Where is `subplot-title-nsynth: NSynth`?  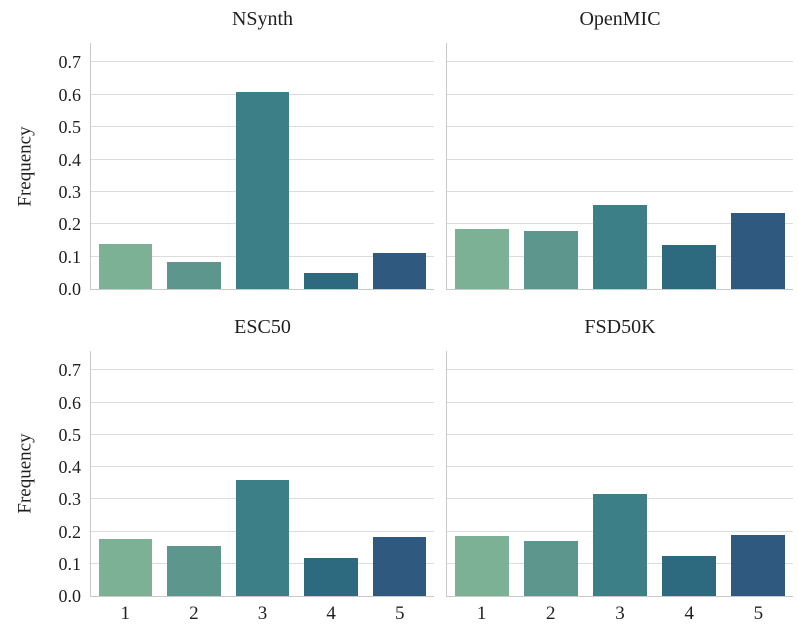 subplot-title-nsynth: NSynth is located at coordinates (262, 19).